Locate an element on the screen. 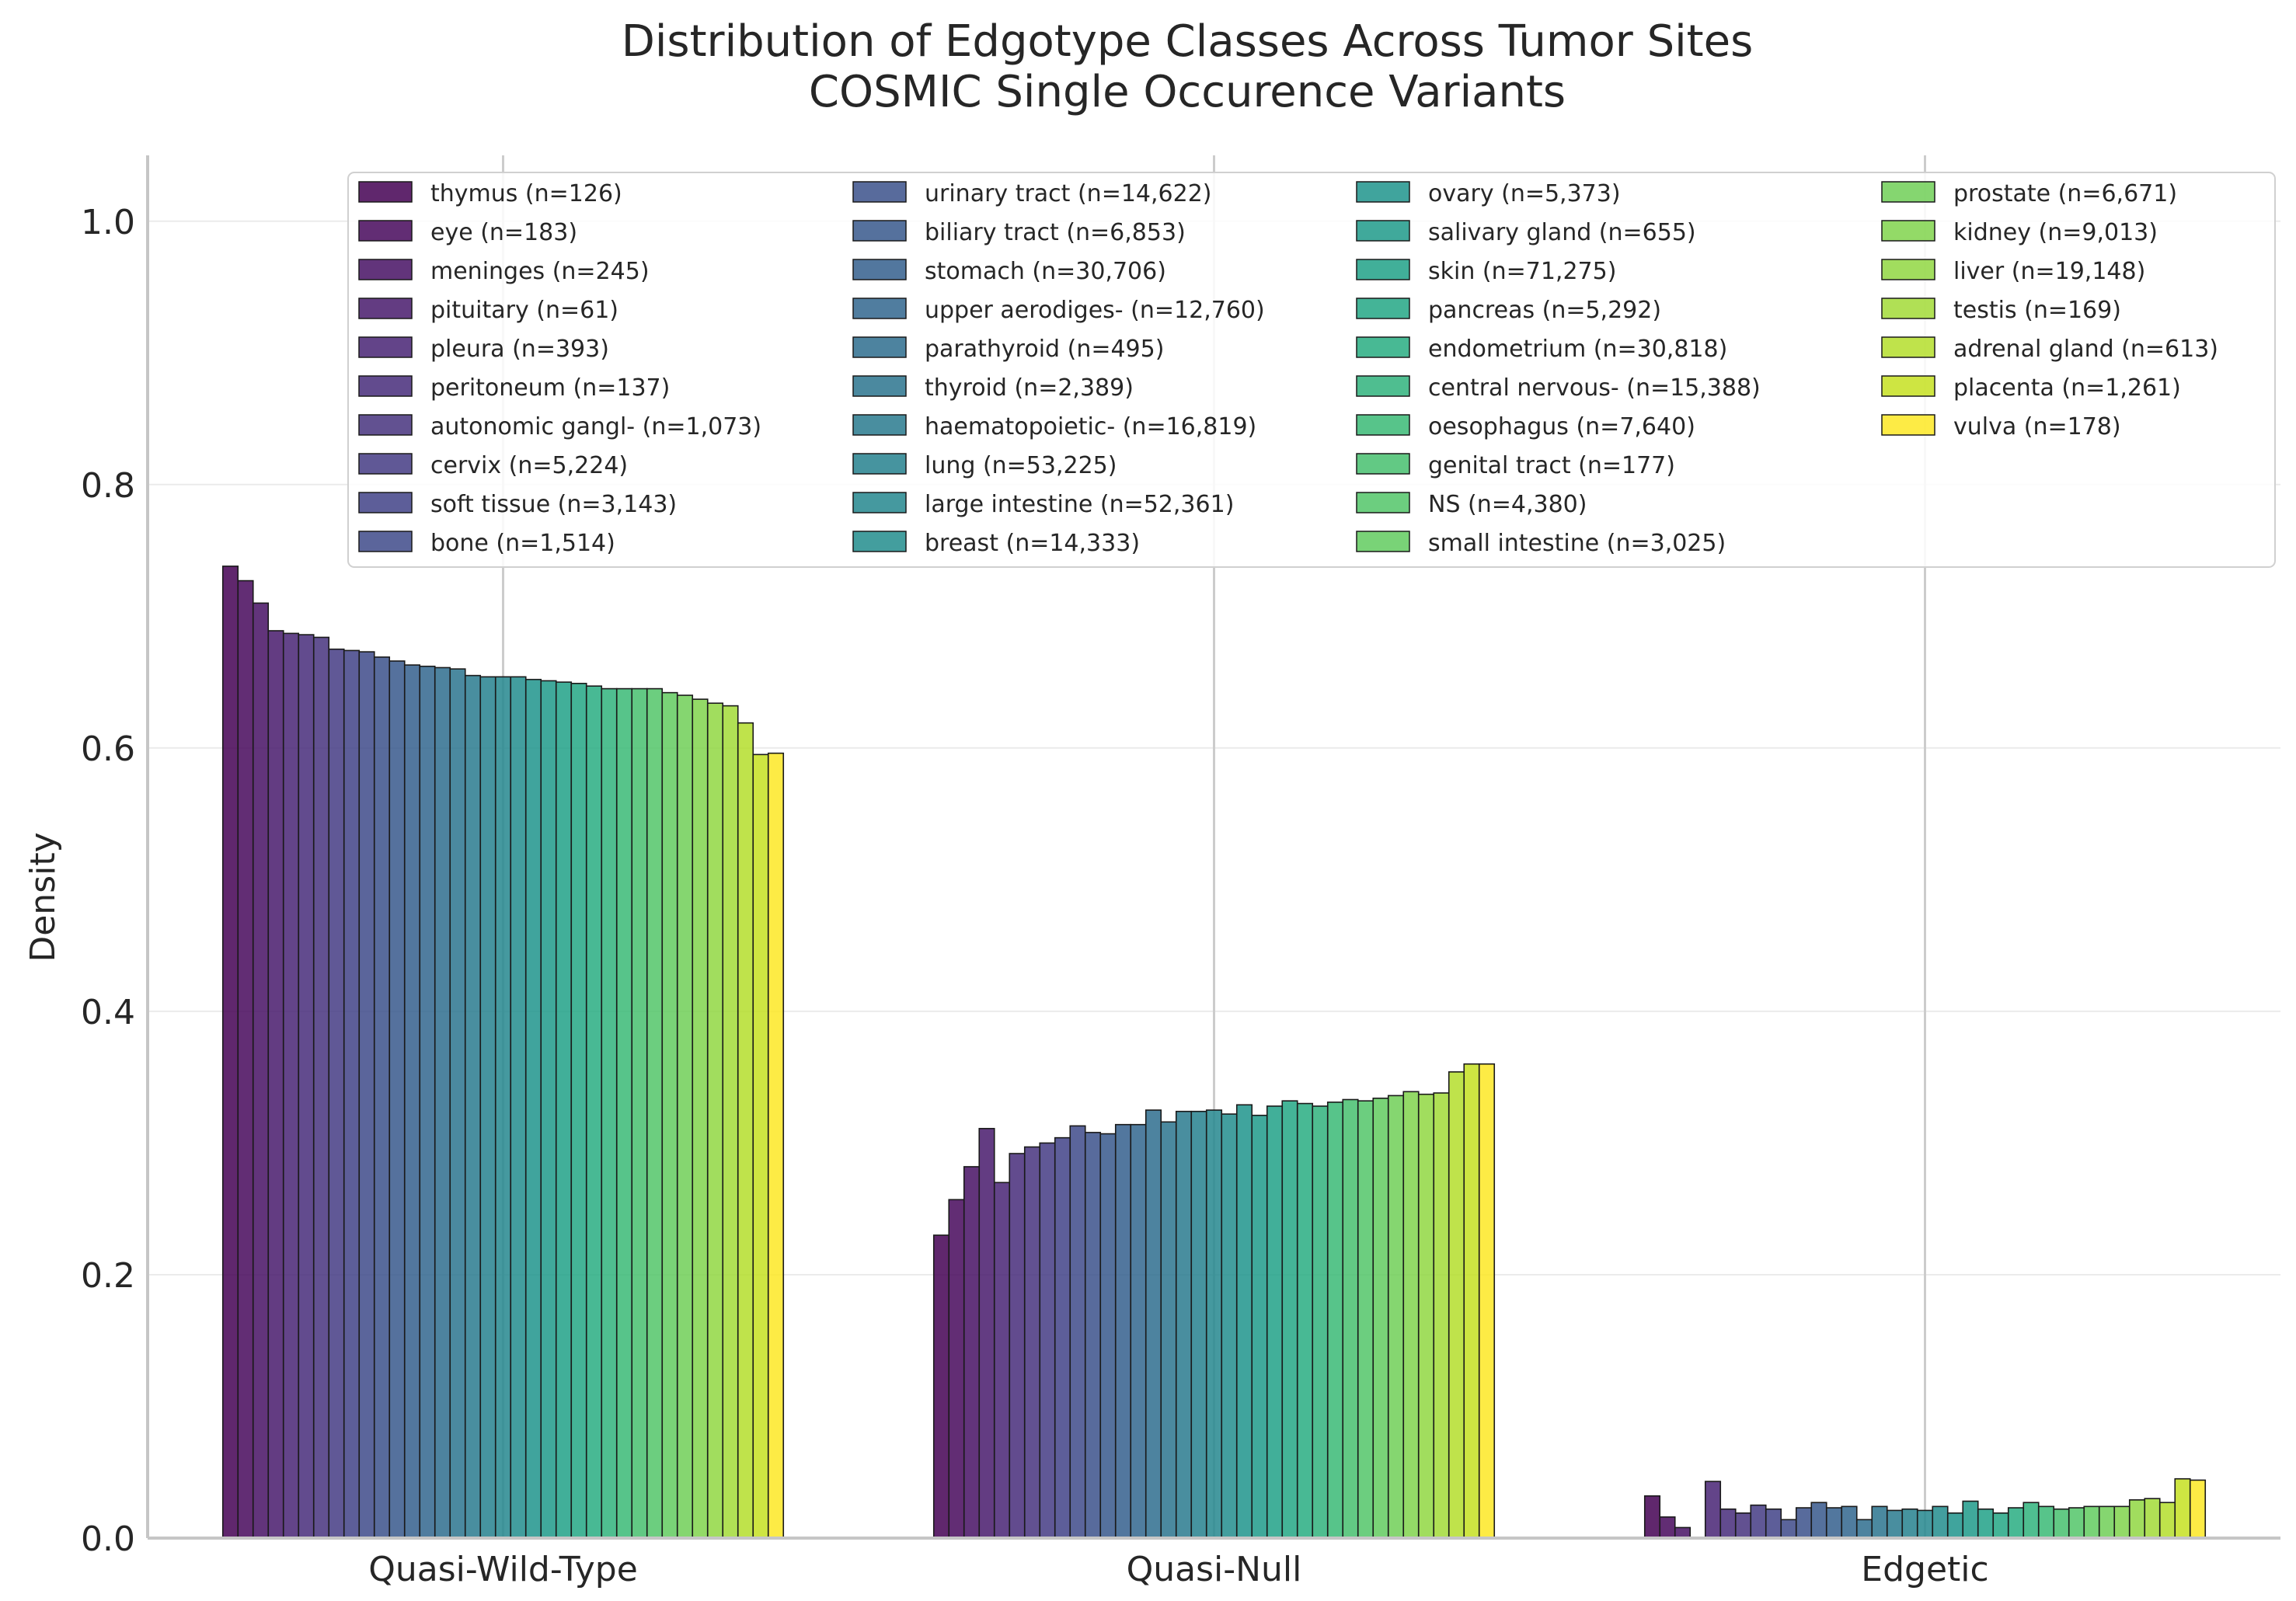 This screenshot has height=1601, width=2296. legend-label: soft tissue (n=3,143) is located at coordinates (553, 504).